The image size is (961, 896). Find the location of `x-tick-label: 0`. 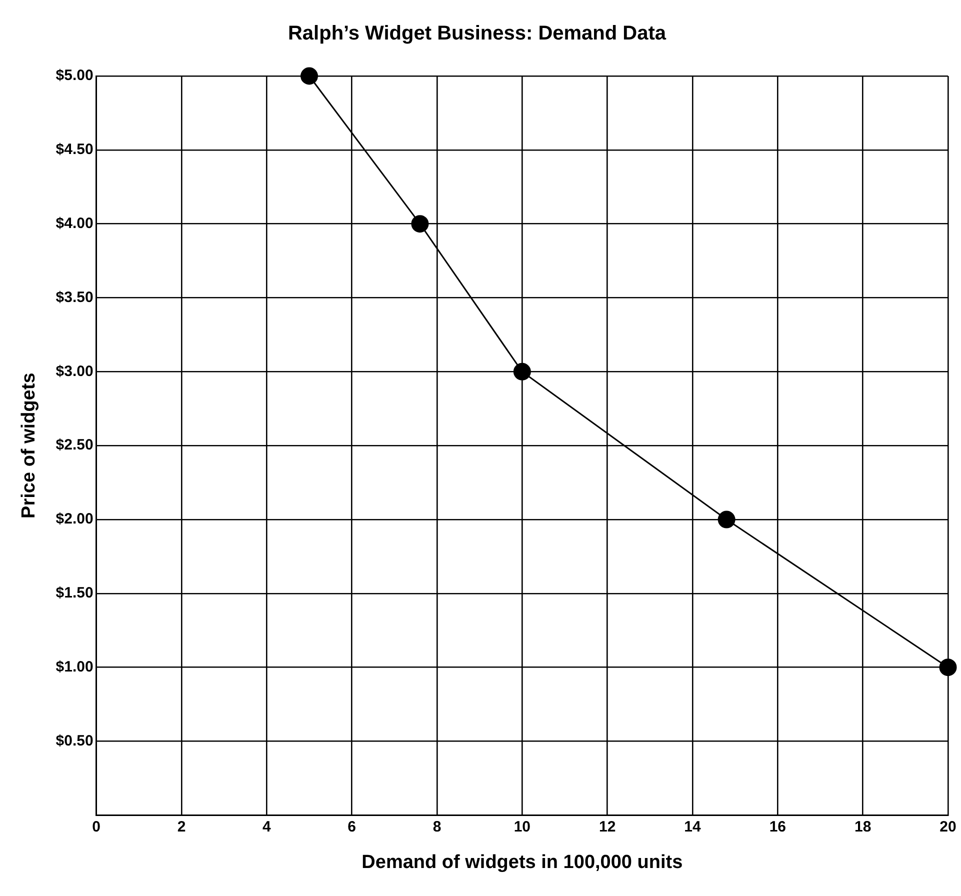

x-tick-label: 0 is located at coordinates (96, 827).